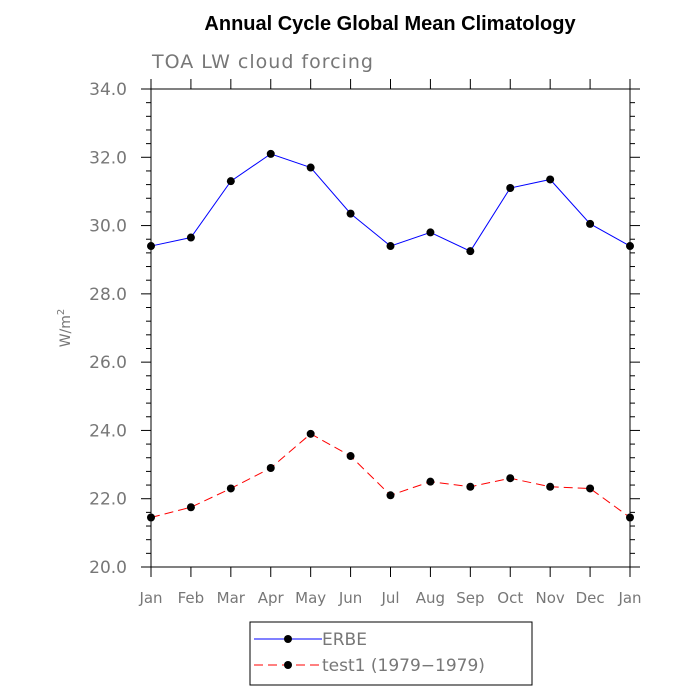 Image resolution: width=700 pixels, height=700 pixels. Describe the element at coordinates (350, 598) in the screenshot. I see `x-tick-label: Jun` at that location.